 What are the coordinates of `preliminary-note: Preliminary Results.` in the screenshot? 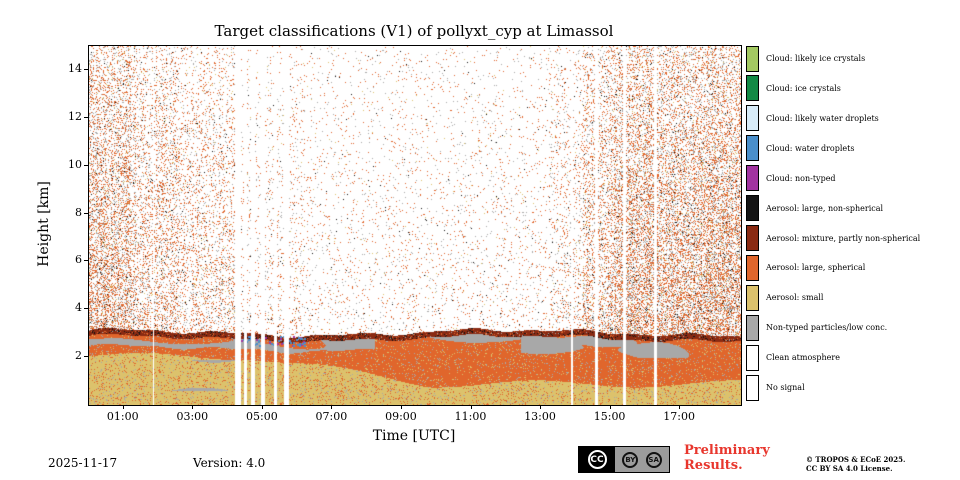 It's located at (727, 458).